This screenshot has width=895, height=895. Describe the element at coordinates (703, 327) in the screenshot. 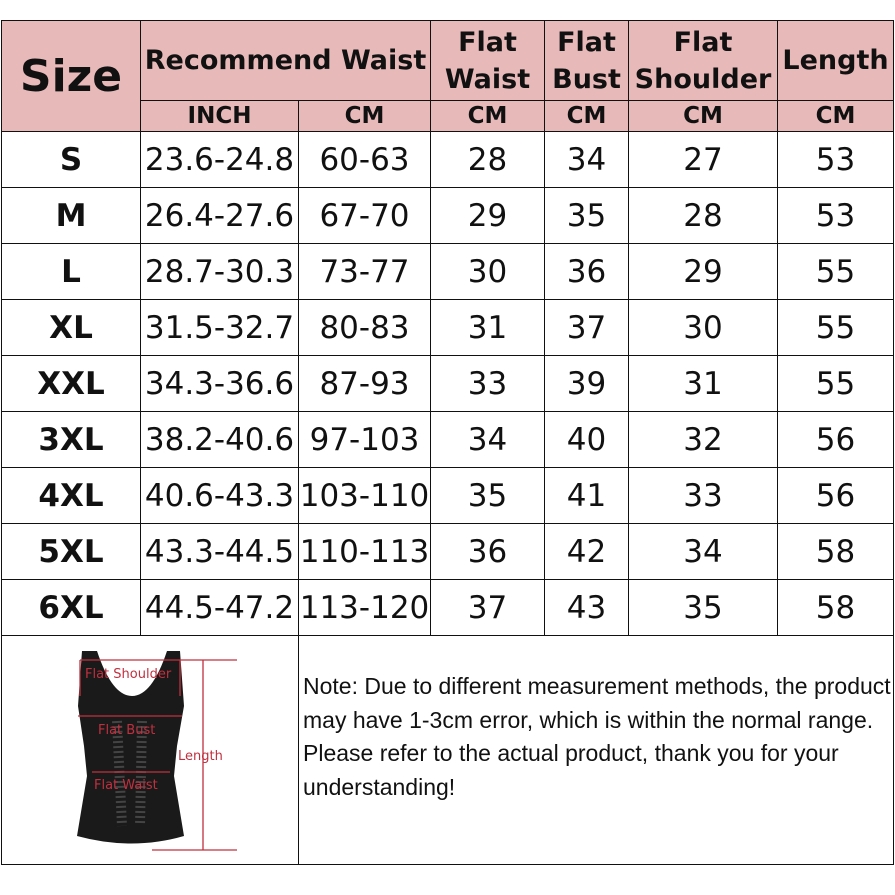

I see `cell-flat-shoulder: 30` at that location.